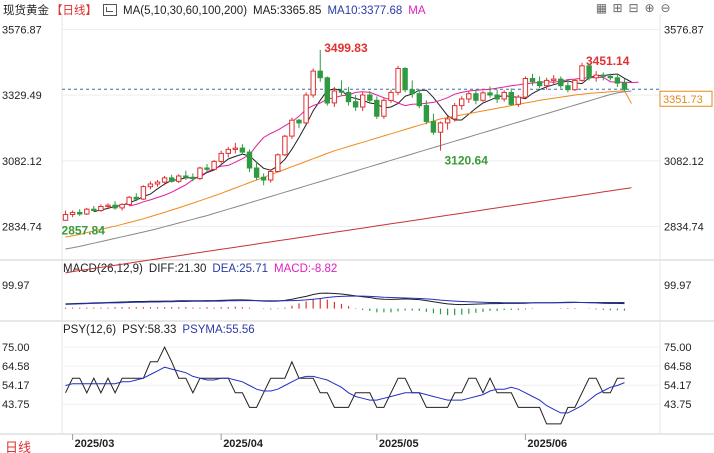 This screenshot has width=714, height=453. Describe the element at coordinates (345, 300) in the screenshot. I see `macd-line-dea` at that location.